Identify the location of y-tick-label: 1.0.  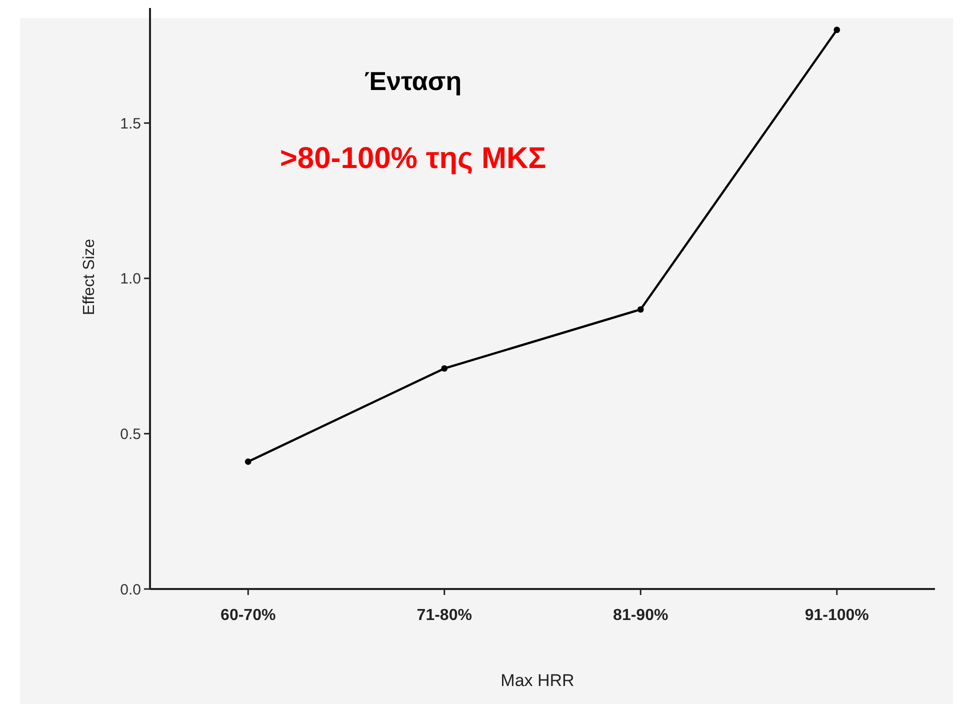
(130, 279).